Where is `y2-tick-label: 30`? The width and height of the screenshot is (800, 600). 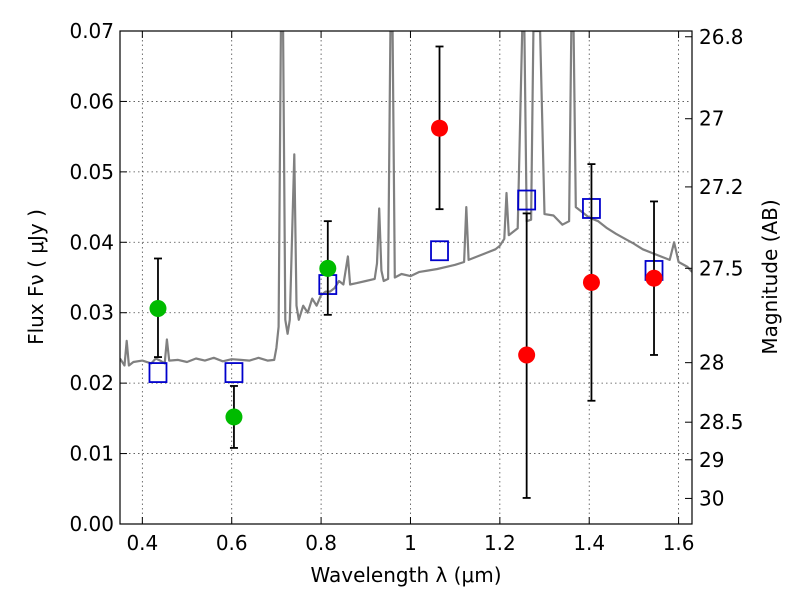 y2-tick-label: 30 is located at coordinates (711, 498).